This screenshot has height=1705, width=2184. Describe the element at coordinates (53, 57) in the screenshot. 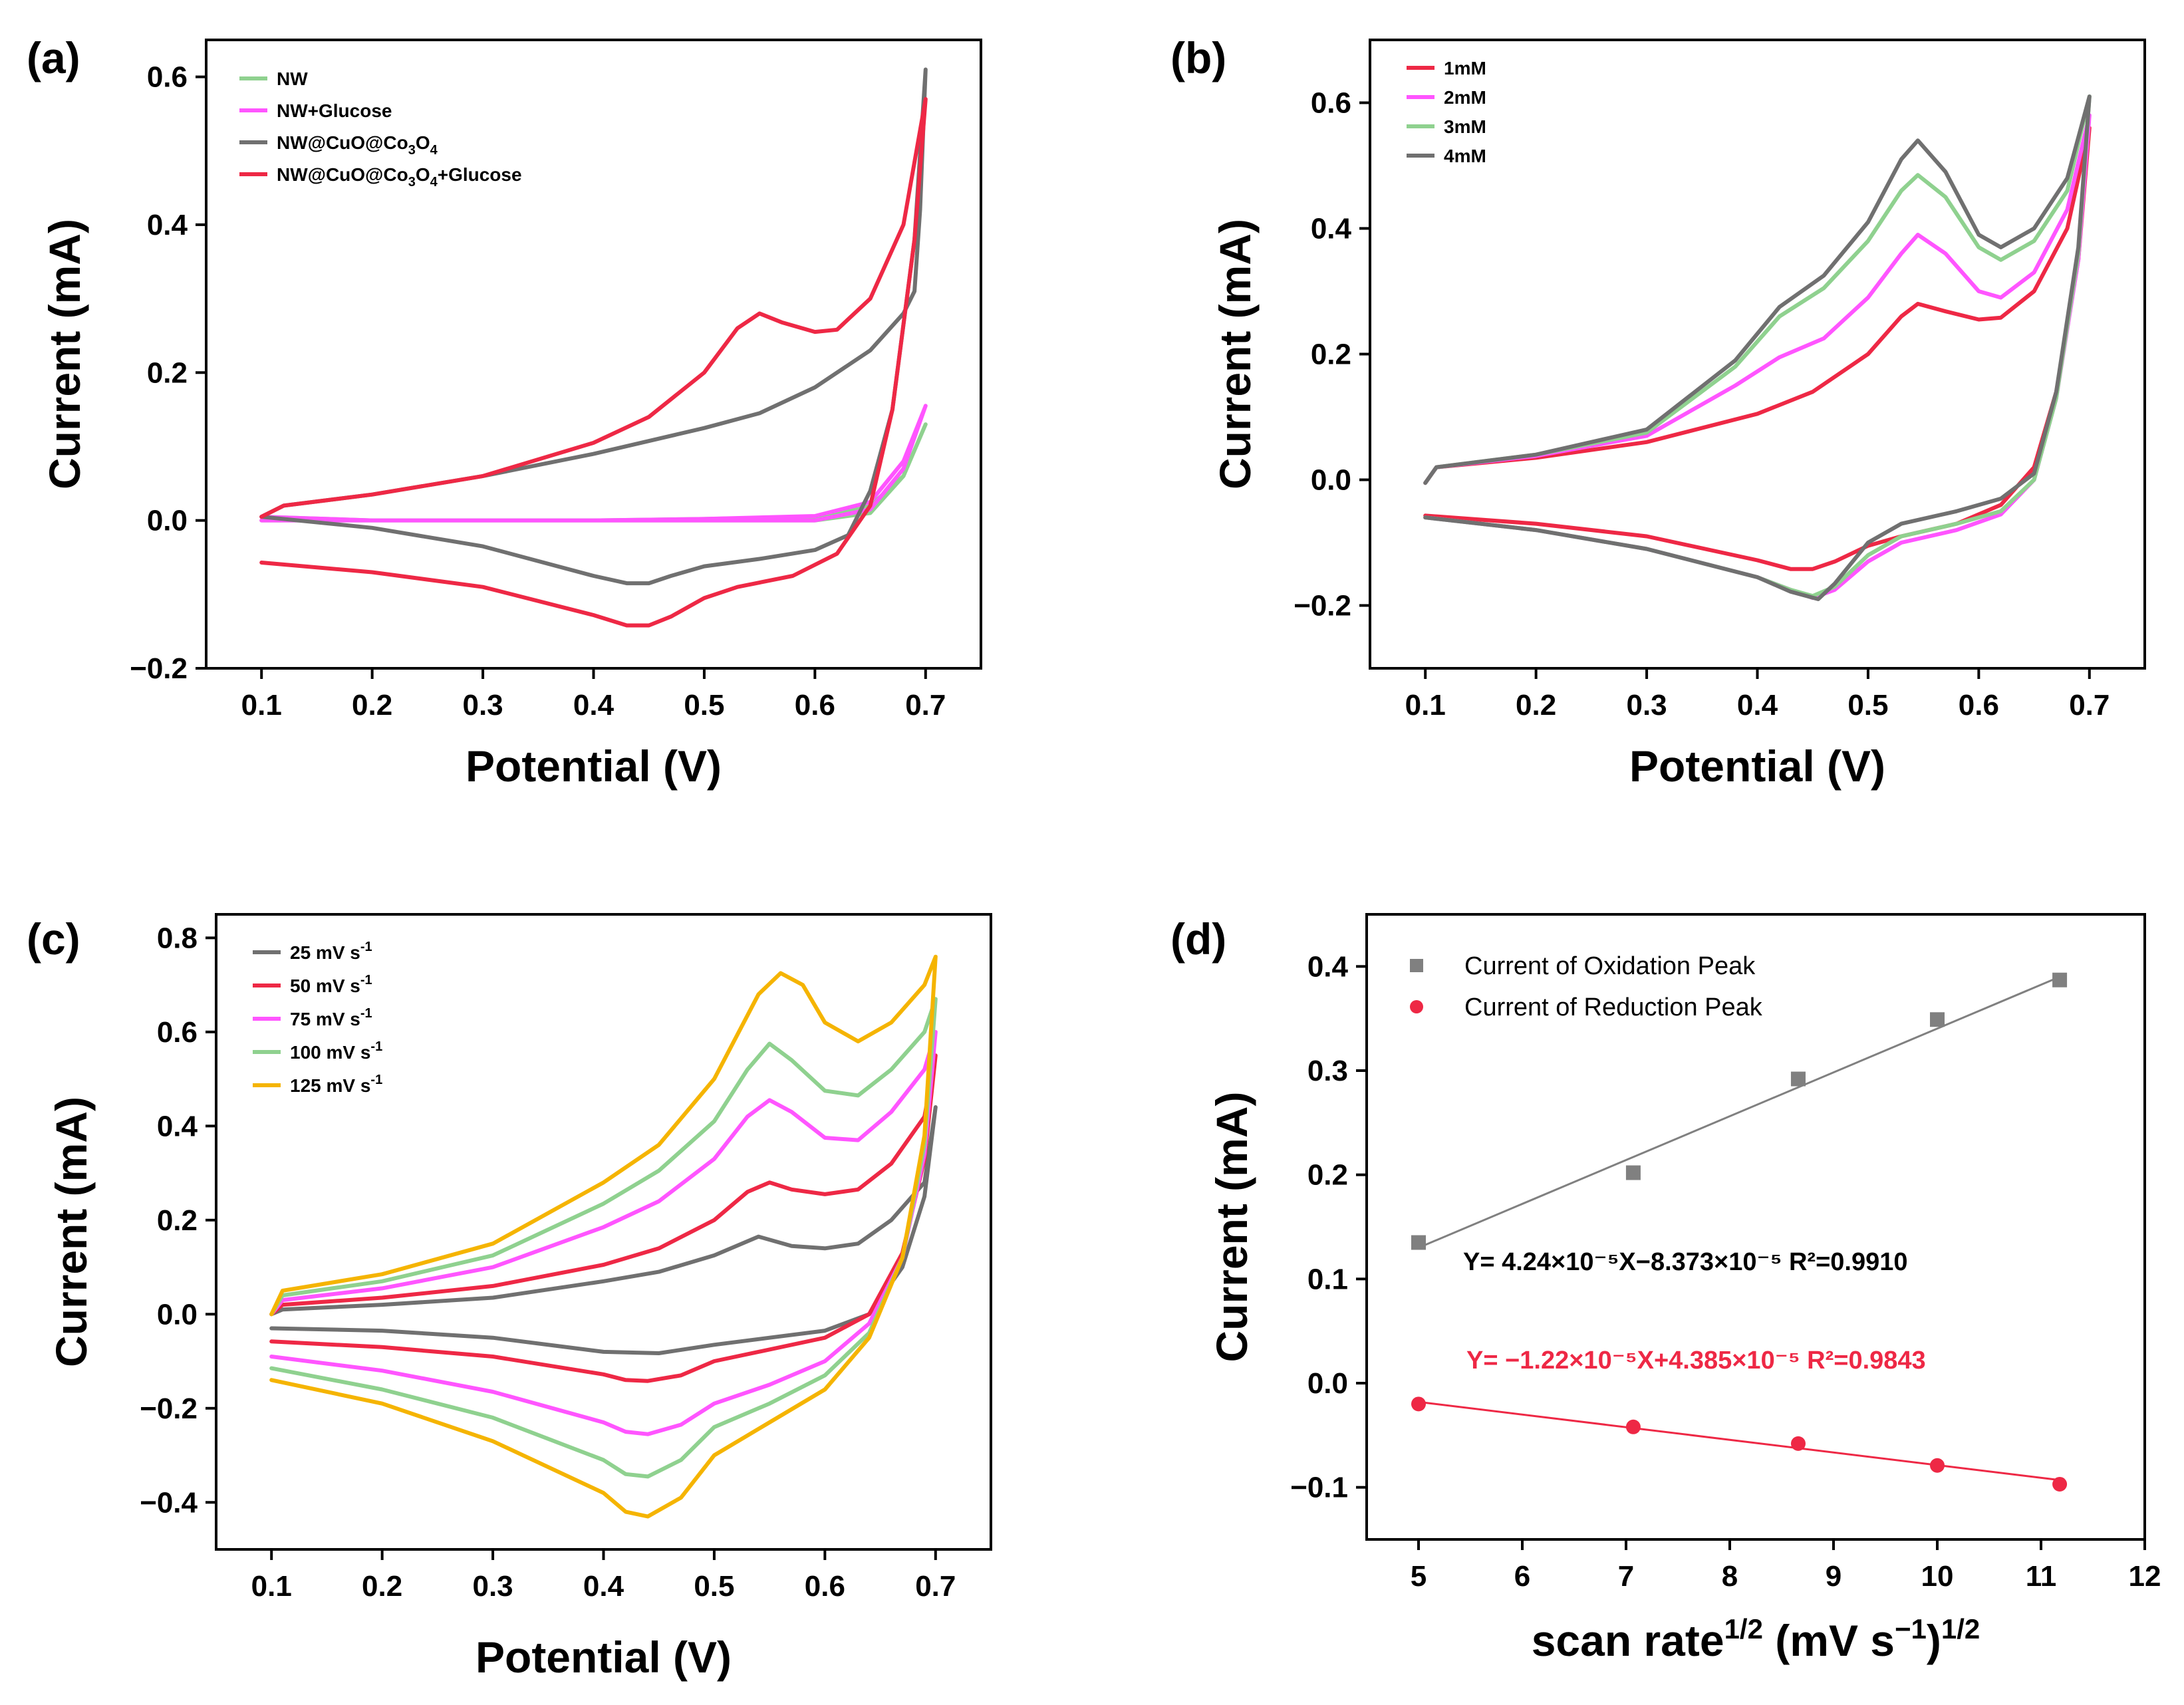

I see `panel-label: (a)` at that location.